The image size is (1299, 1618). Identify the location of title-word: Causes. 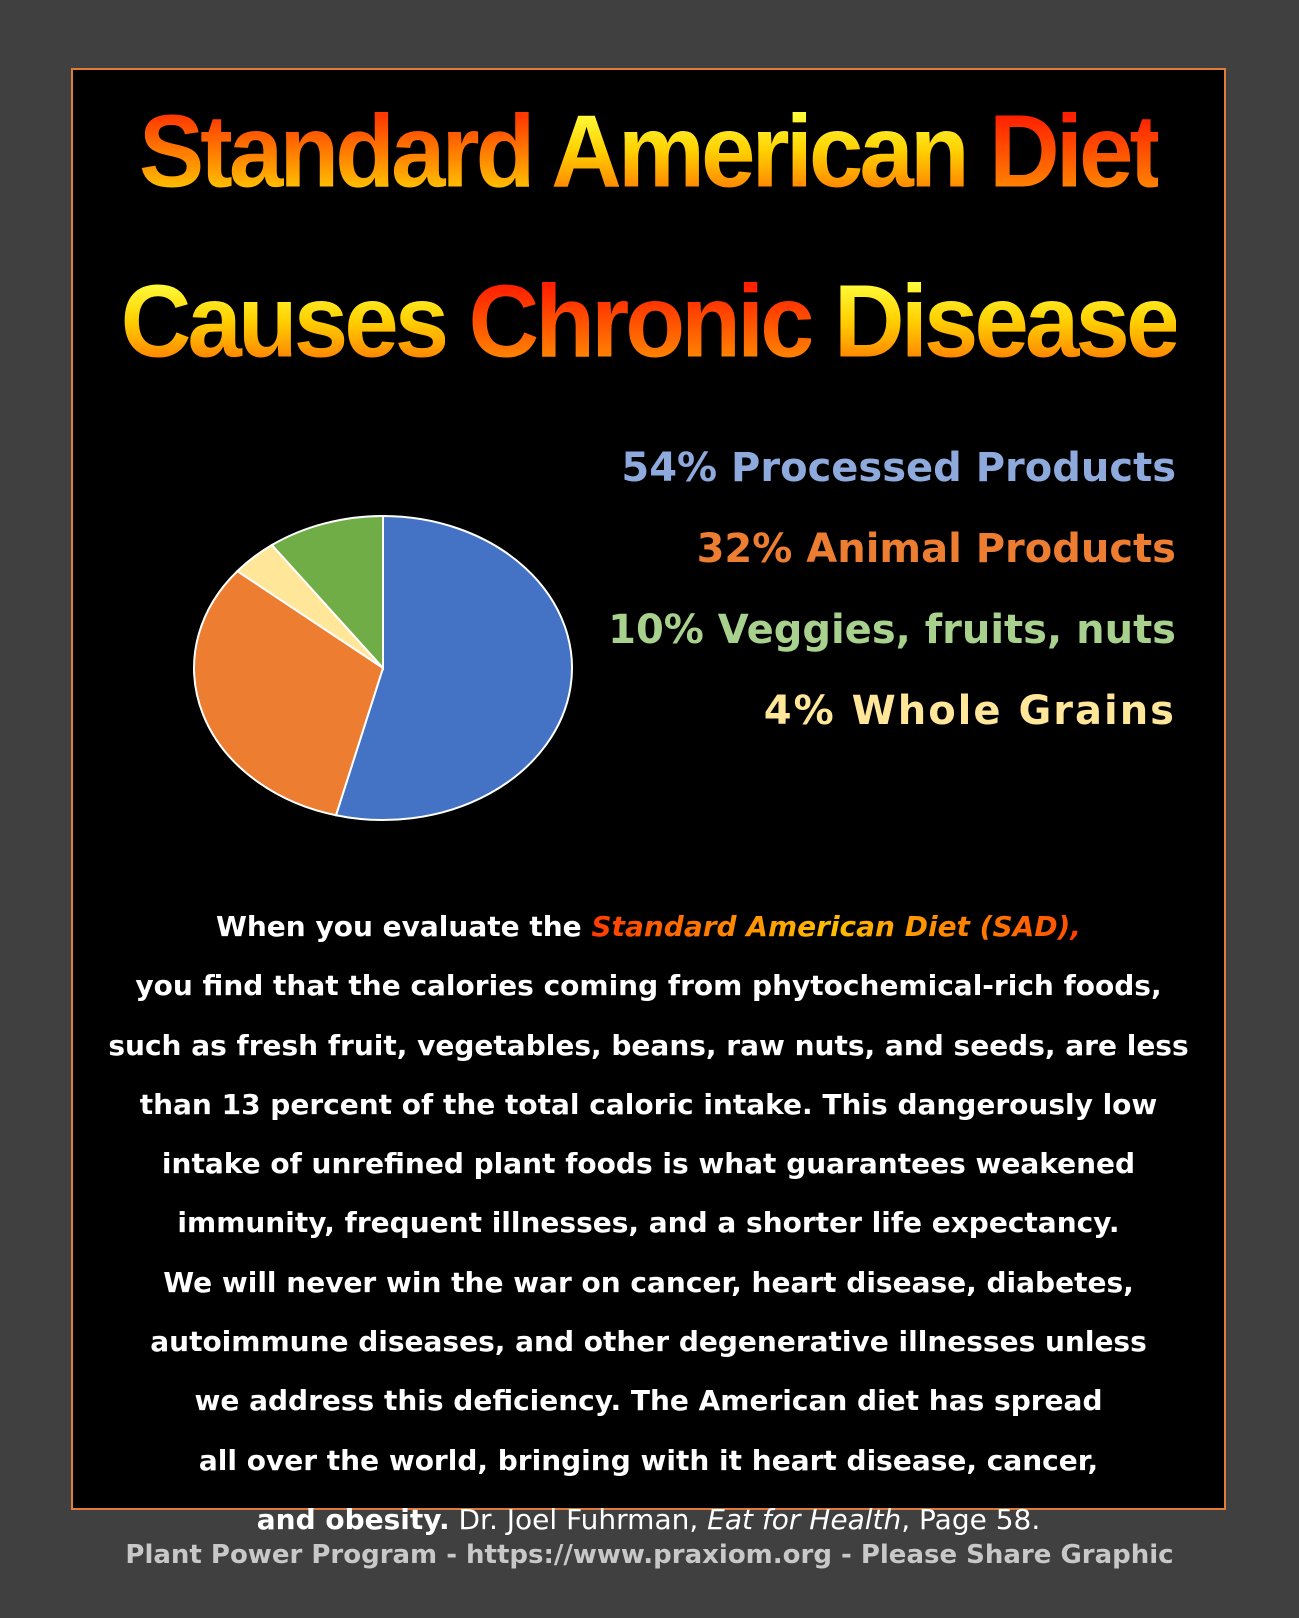
(285, 321).